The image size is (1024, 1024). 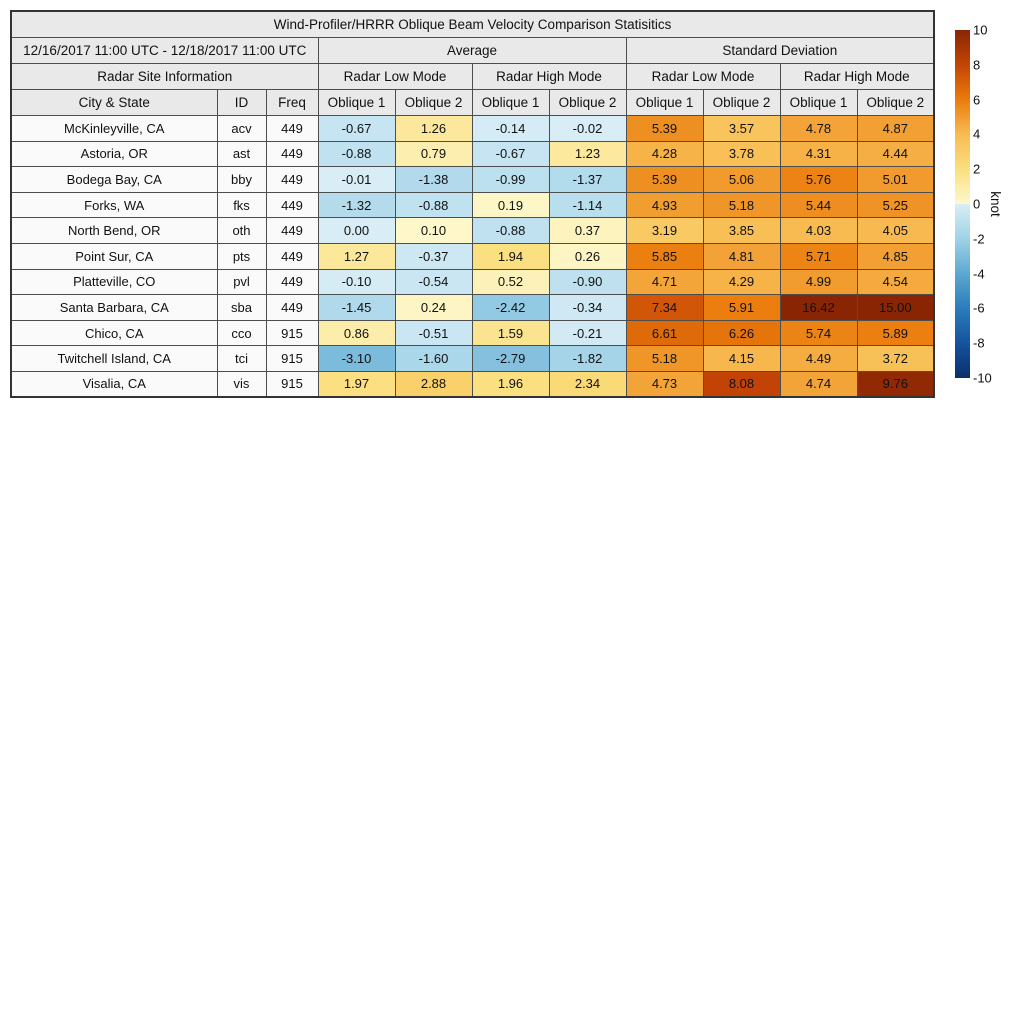 What do you see at coordinates (356, 307) in the screenshot?
I see `value-cell: -1.45` at bounding box center [356, 307].